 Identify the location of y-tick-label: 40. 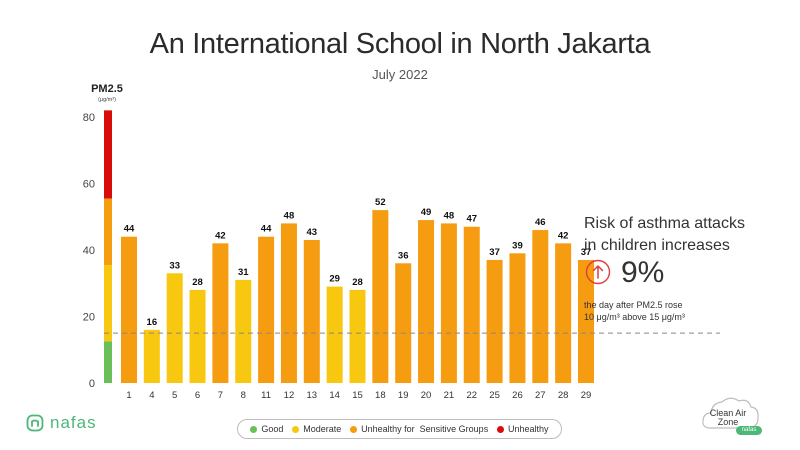
(89, 251).